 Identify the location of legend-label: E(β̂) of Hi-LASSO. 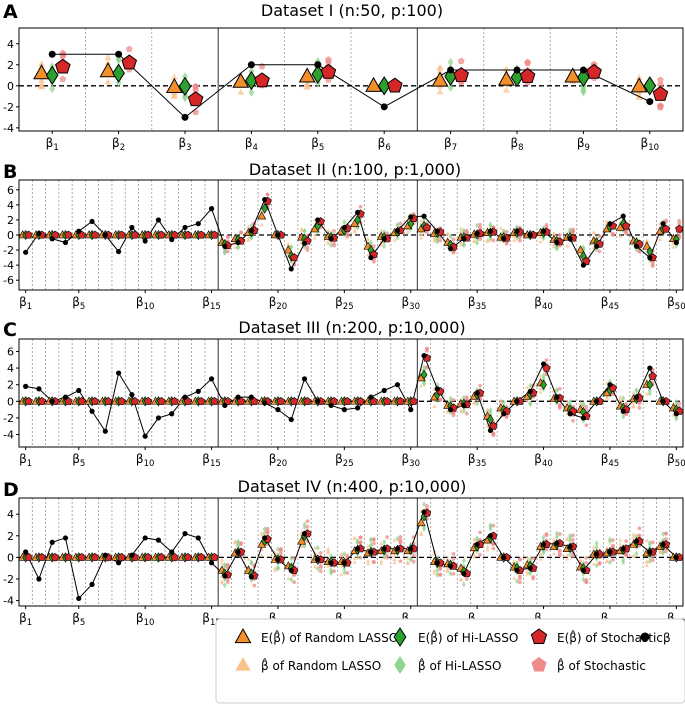
(468, 637).